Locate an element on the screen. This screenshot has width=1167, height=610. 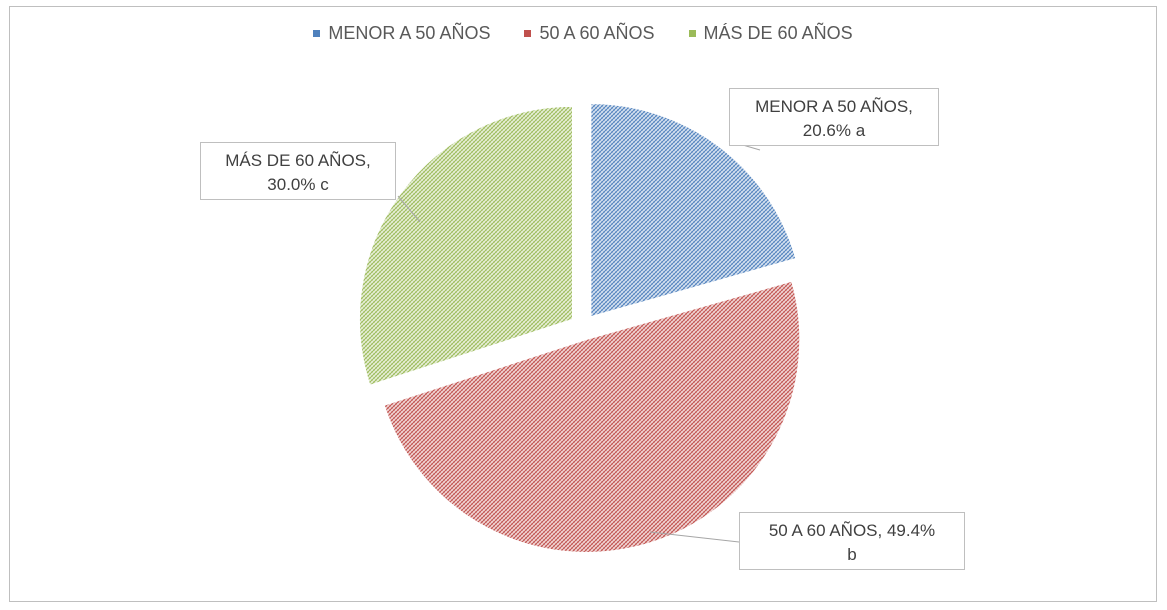
legend-label: MÁS DE 60 AÑOS is located at coordinates (778, 33).